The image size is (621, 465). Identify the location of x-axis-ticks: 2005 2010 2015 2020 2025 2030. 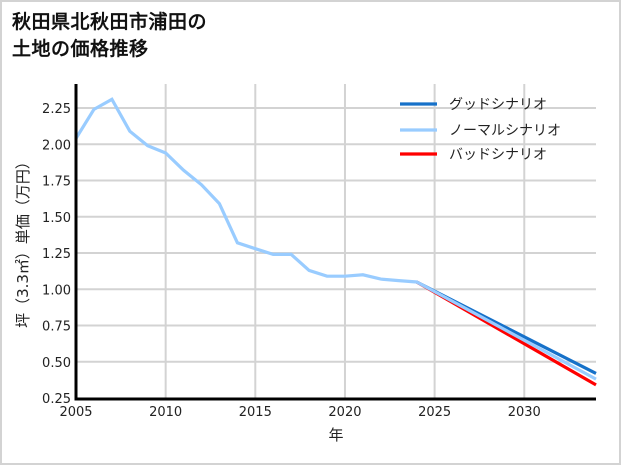
(299, 412).